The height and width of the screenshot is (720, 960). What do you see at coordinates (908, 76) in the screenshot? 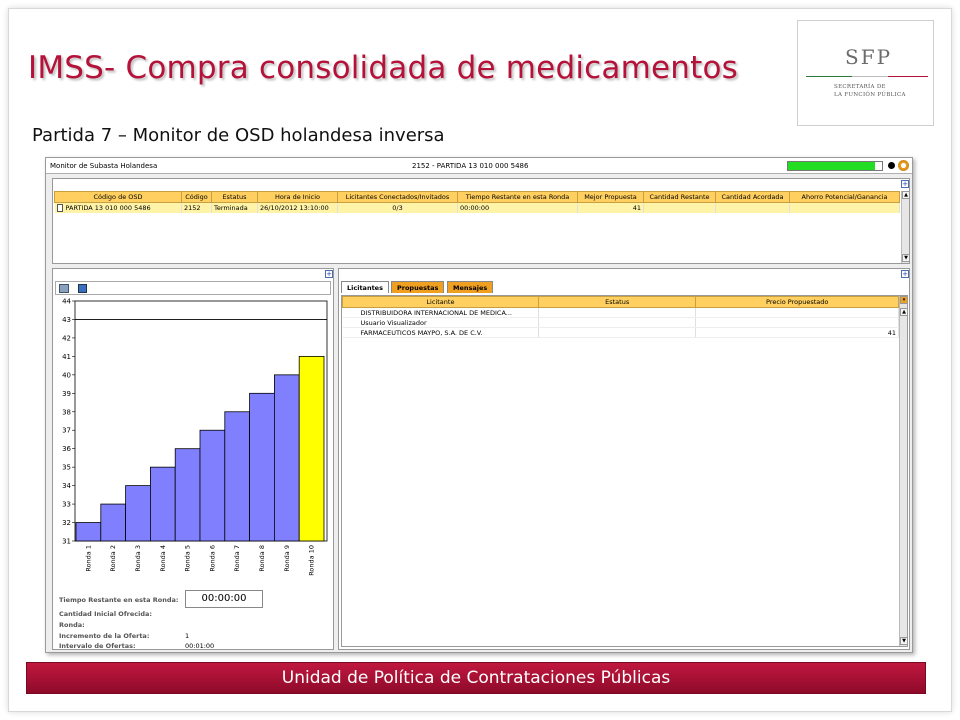
I see `logo-line-red` at bounding box center [908, 76].